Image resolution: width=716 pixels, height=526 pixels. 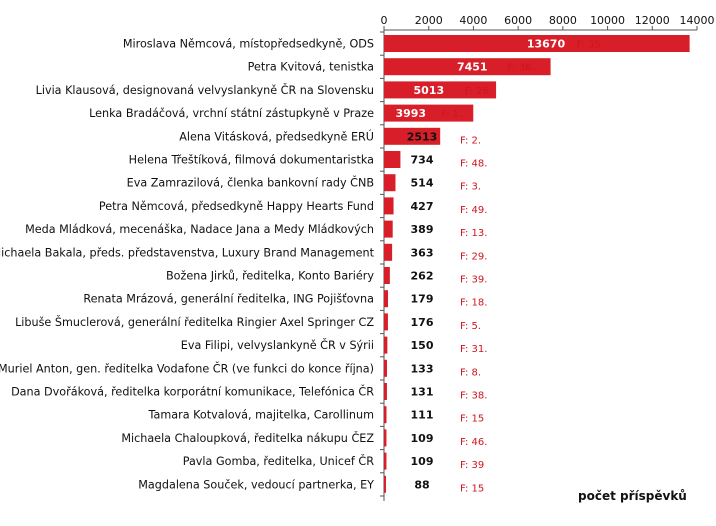 I want to click on x-tick-label: 2000, so click(x=429, y=20).